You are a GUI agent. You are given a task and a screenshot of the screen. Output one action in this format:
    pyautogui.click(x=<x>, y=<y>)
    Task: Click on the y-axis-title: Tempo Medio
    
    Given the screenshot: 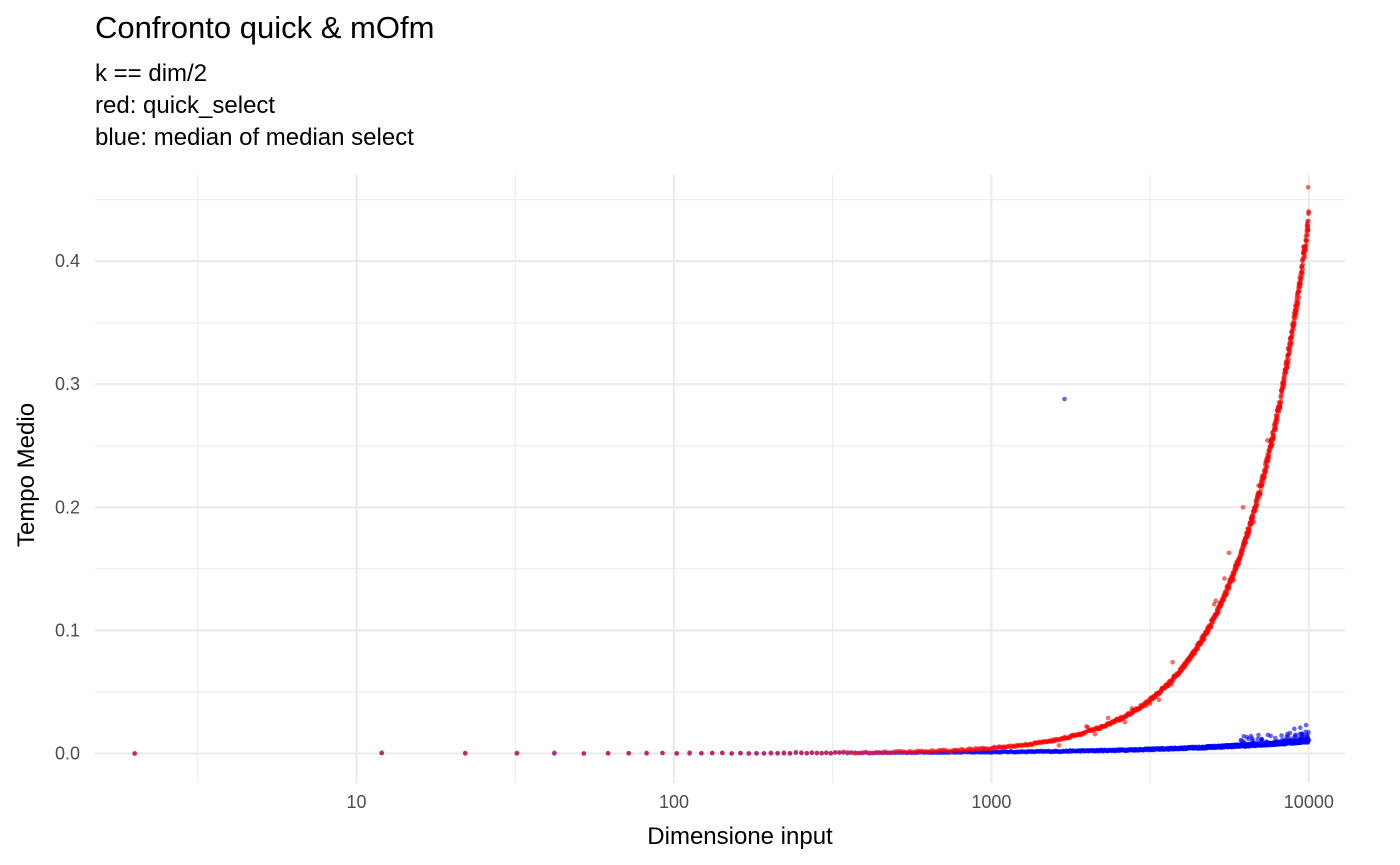 What is the action you would take?
    pyautogui.click(x=26, y=475)
    